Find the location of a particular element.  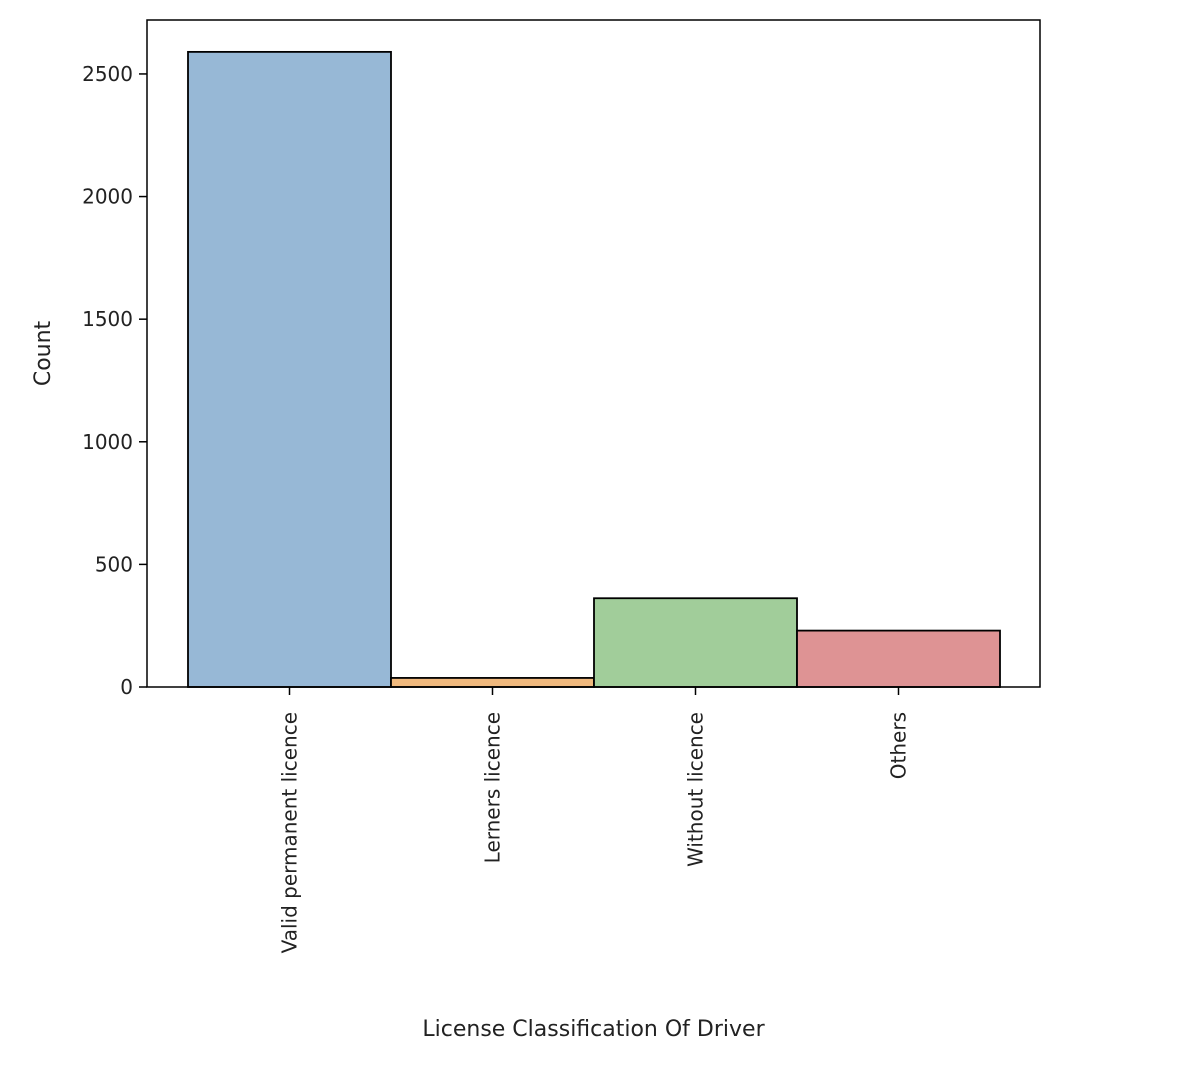

x-tick-label: Without licence is located at coordinates (696, 789).